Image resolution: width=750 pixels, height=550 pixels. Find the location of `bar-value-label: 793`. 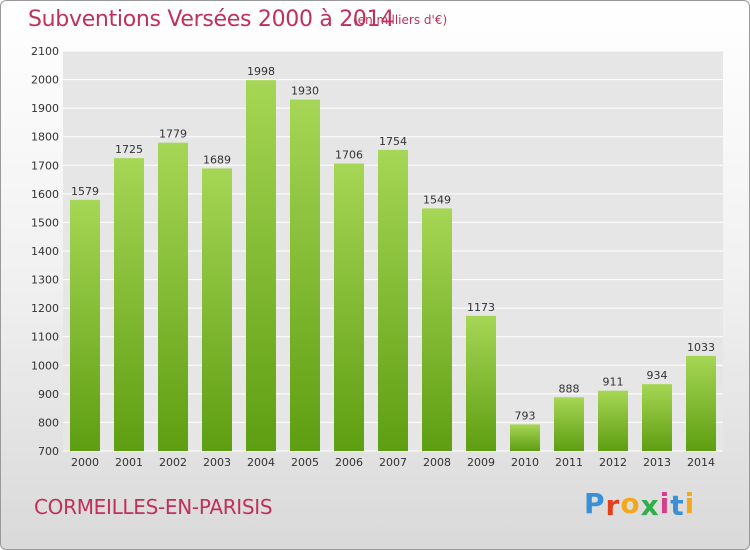

bar-value-label: 793 is located at coordinates (525, 415).